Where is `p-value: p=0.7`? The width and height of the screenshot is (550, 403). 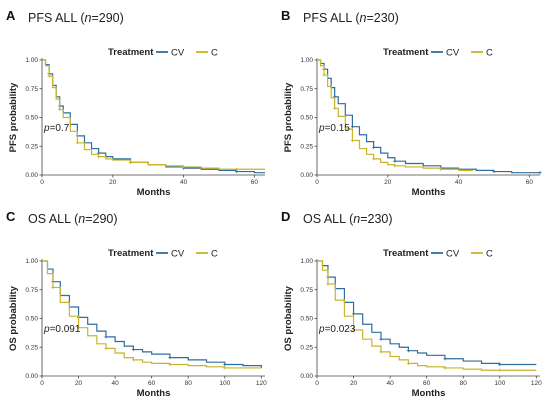 p-value: p=0.7 is located at coordinates (56, 128).